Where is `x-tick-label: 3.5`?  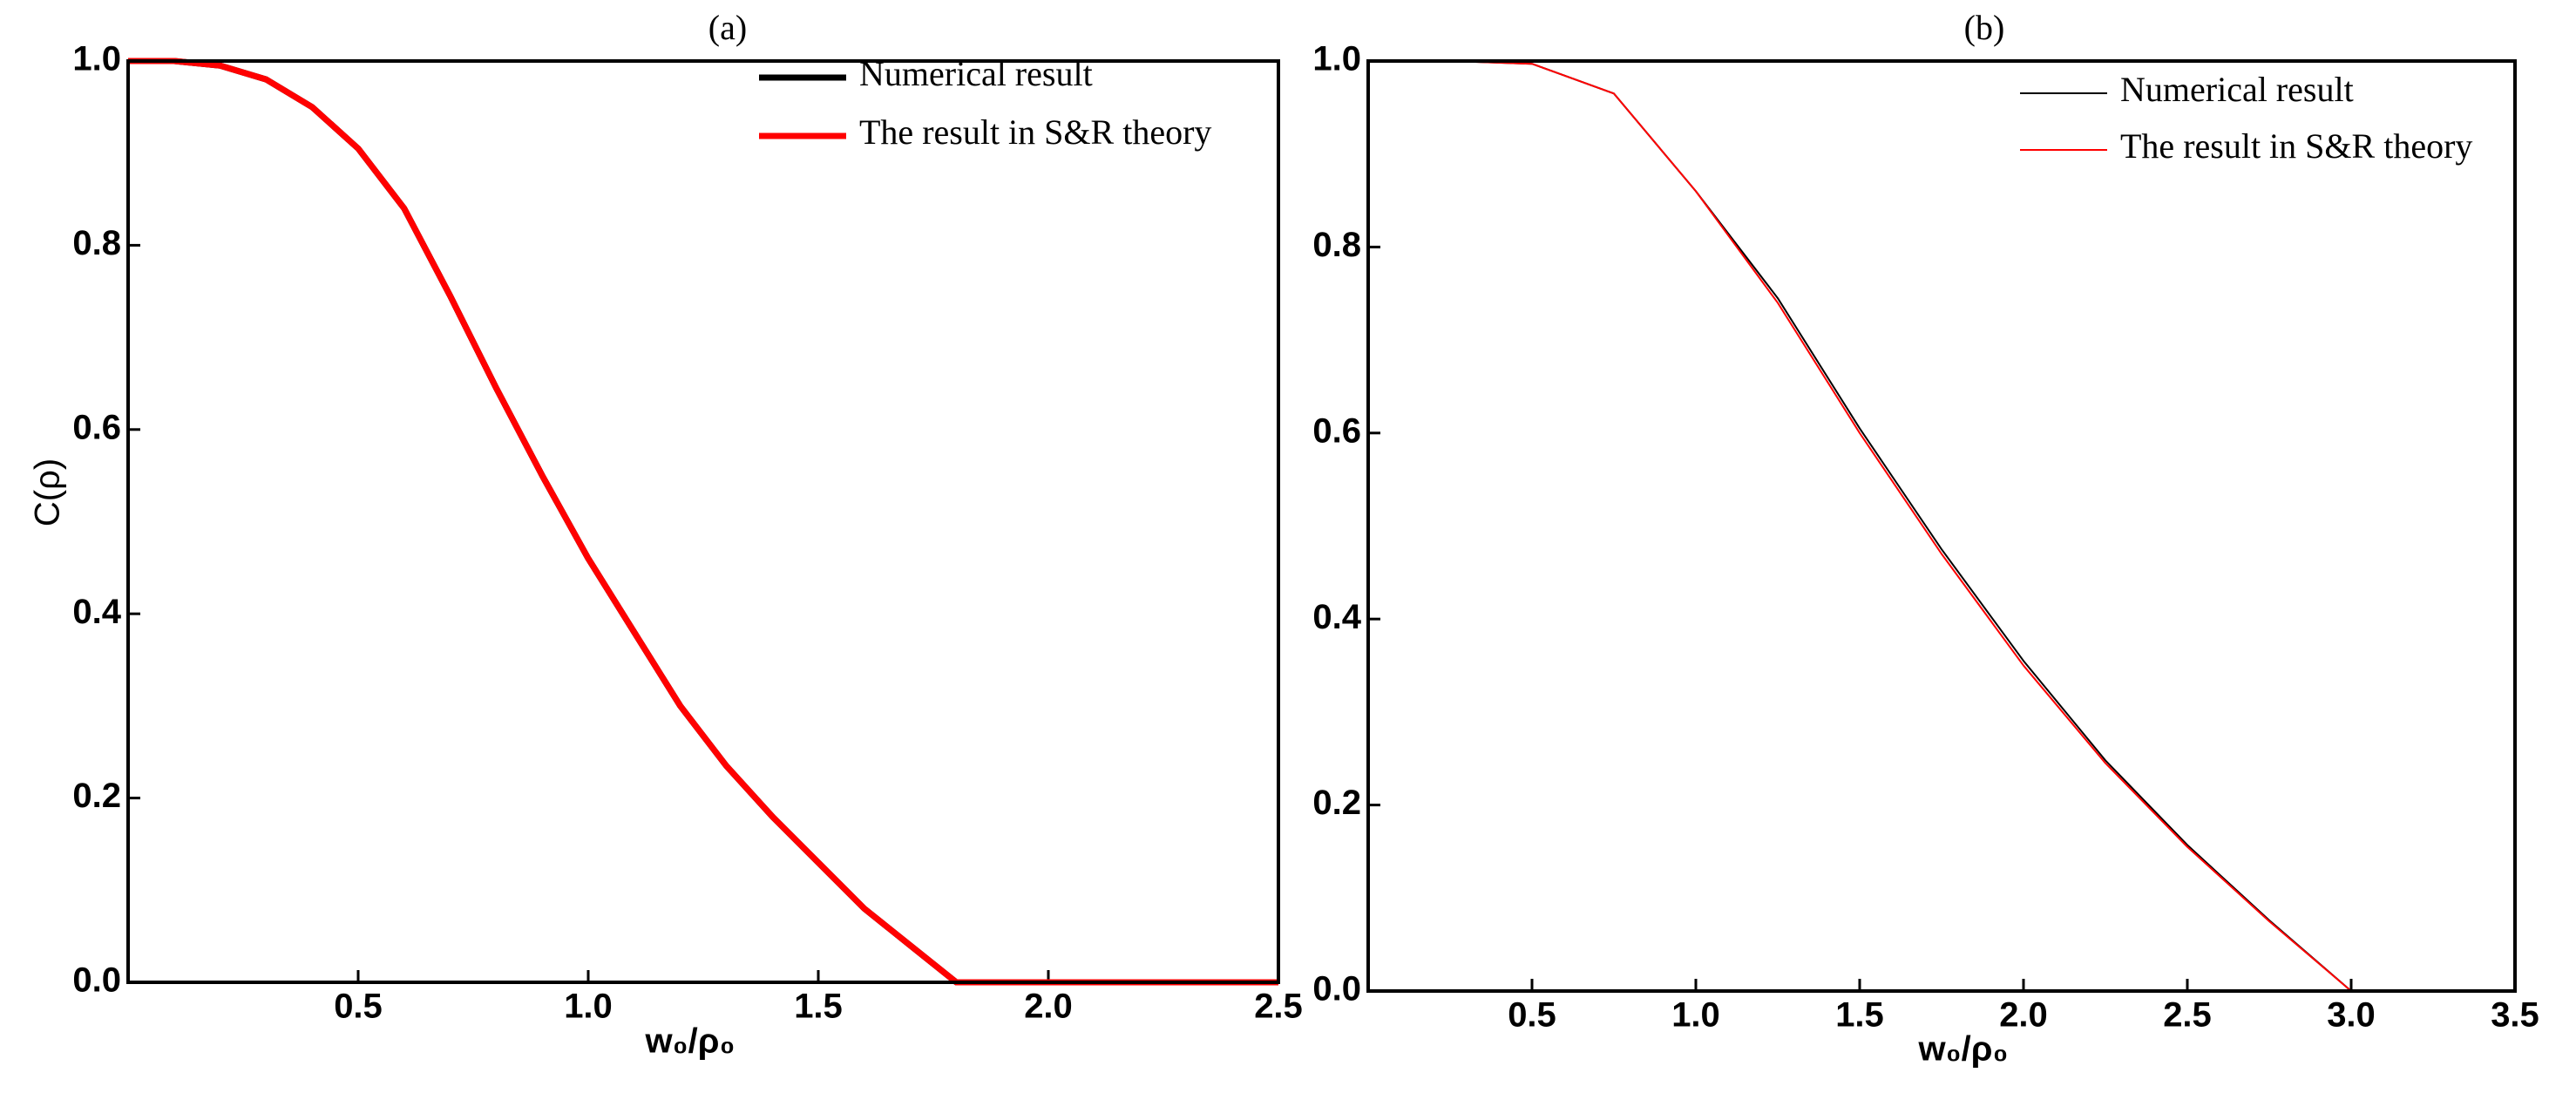 x-tick-label: 3.5 is located at coordinates (2515, 1015).